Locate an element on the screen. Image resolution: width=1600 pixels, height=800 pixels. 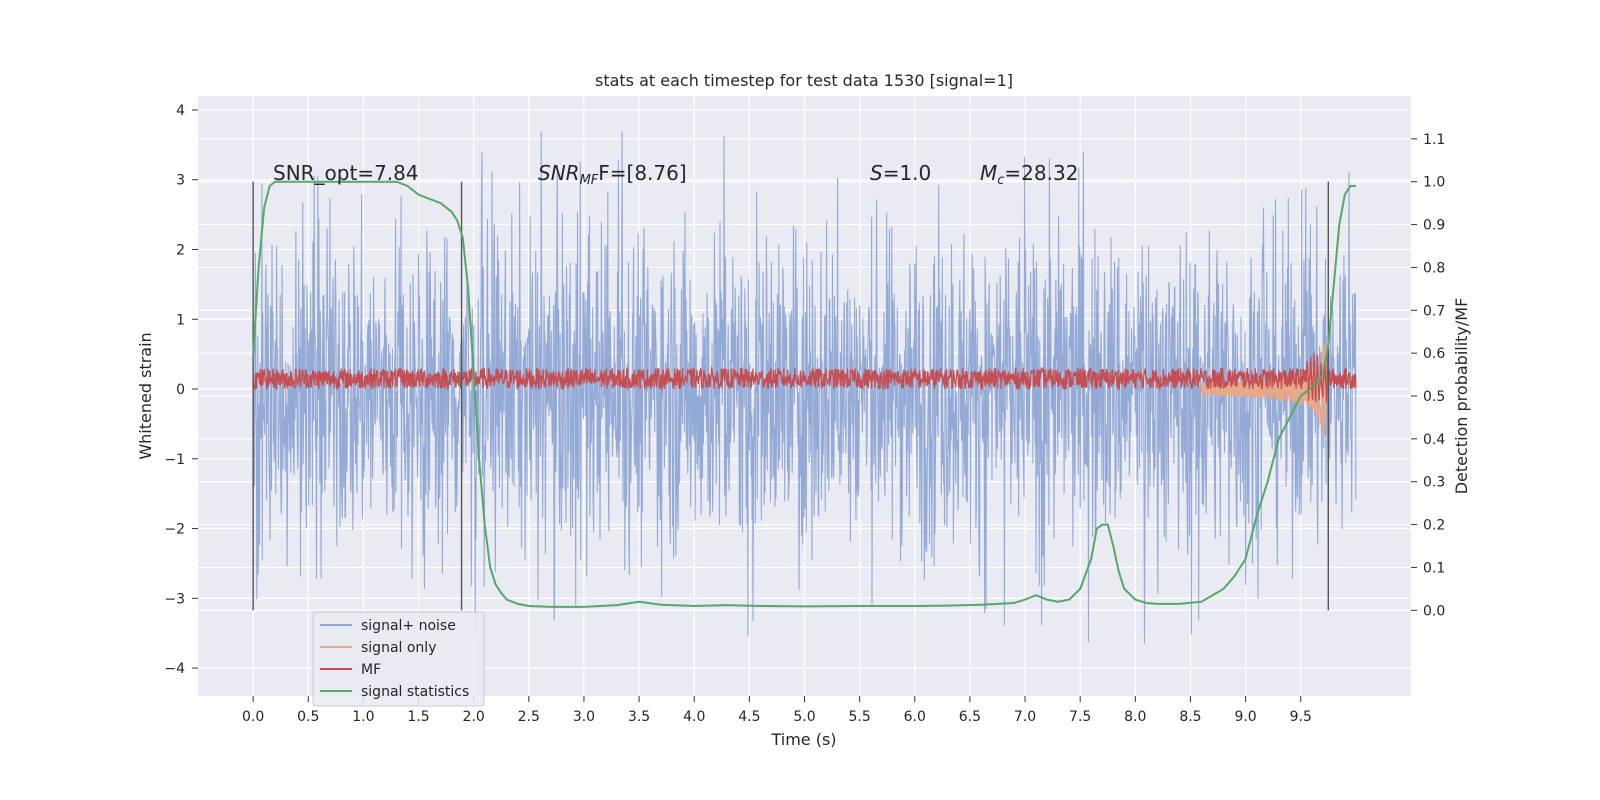
y-right-tick-label: 0.4 is located at coordinates (1434, 440).